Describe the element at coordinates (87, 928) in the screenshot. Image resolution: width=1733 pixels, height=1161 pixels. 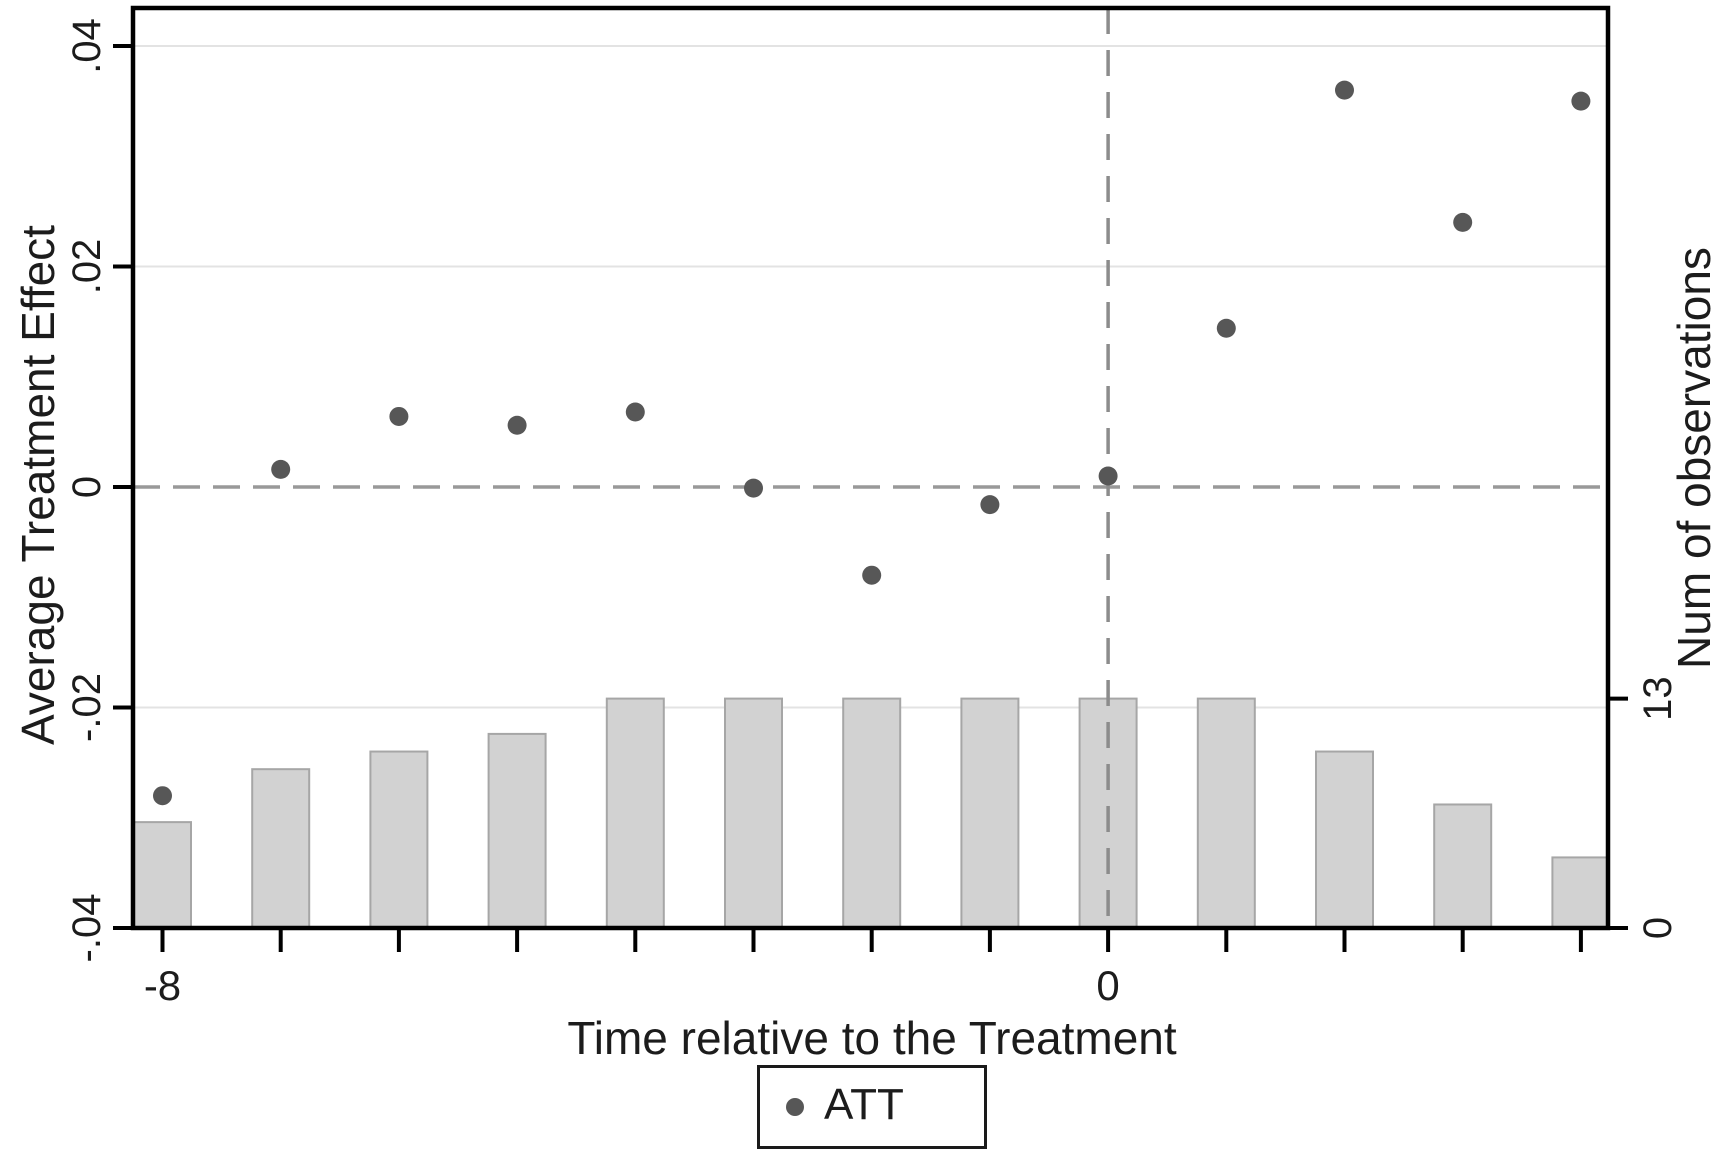
I see `left-y-tick-label: -.04` at that location.